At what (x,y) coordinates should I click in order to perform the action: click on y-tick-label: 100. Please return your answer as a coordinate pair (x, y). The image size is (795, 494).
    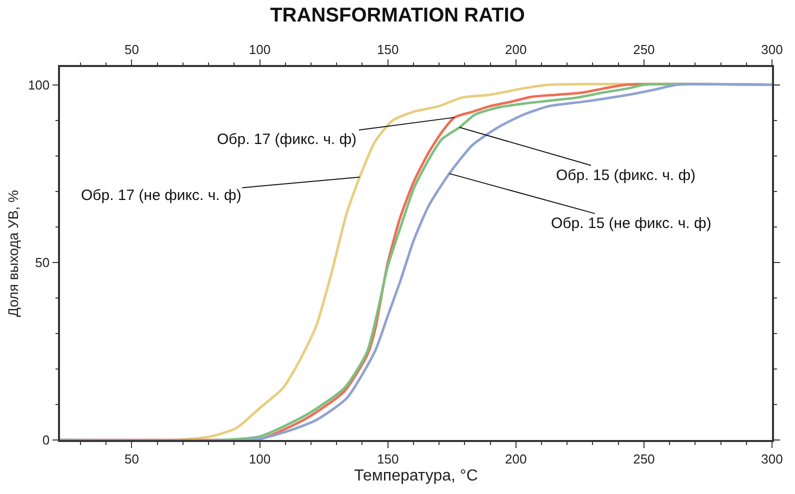
    Looking at the image, I should click on (39, 84).